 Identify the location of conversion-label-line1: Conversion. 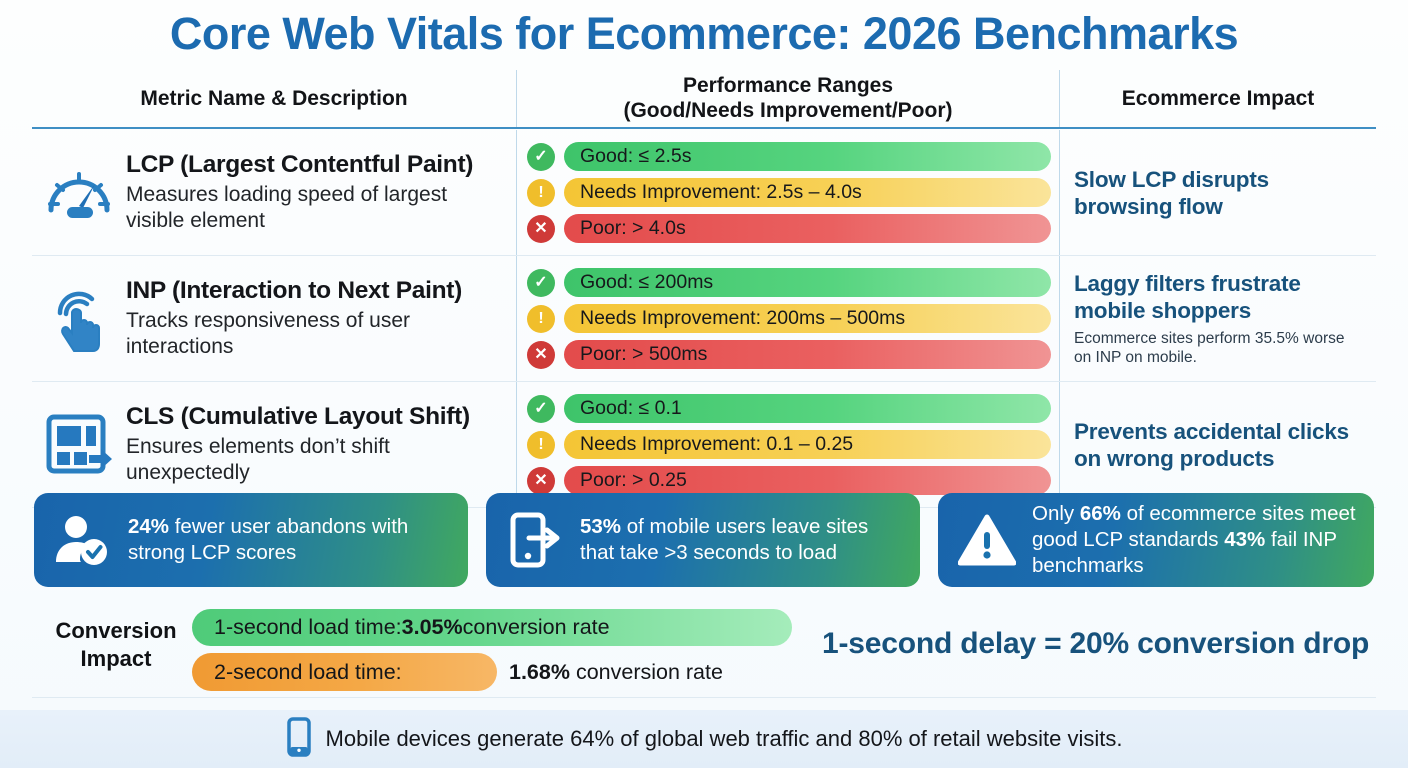
(116, 630).